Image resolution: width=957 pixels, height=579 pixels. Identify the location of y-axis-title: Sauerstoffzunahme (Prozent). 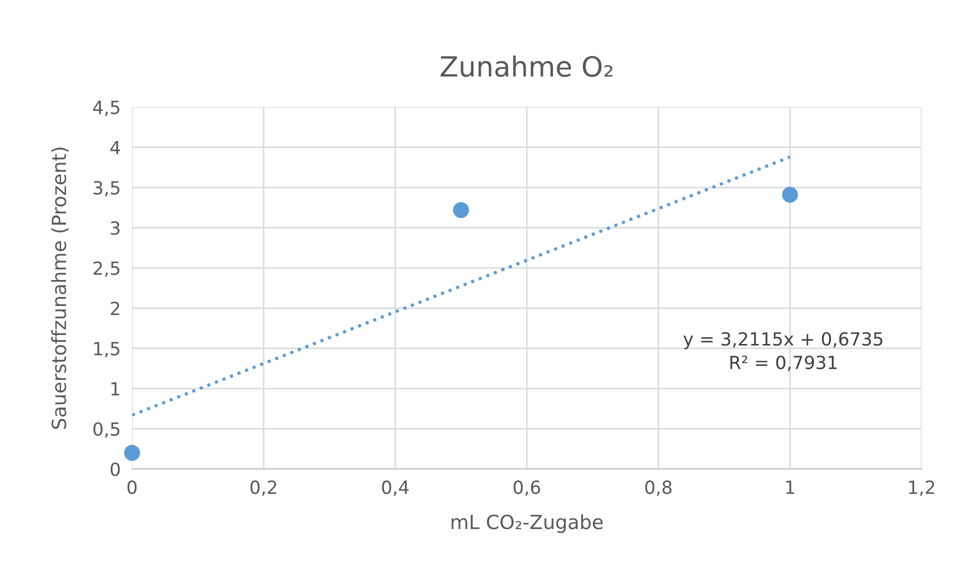
(60, 288).